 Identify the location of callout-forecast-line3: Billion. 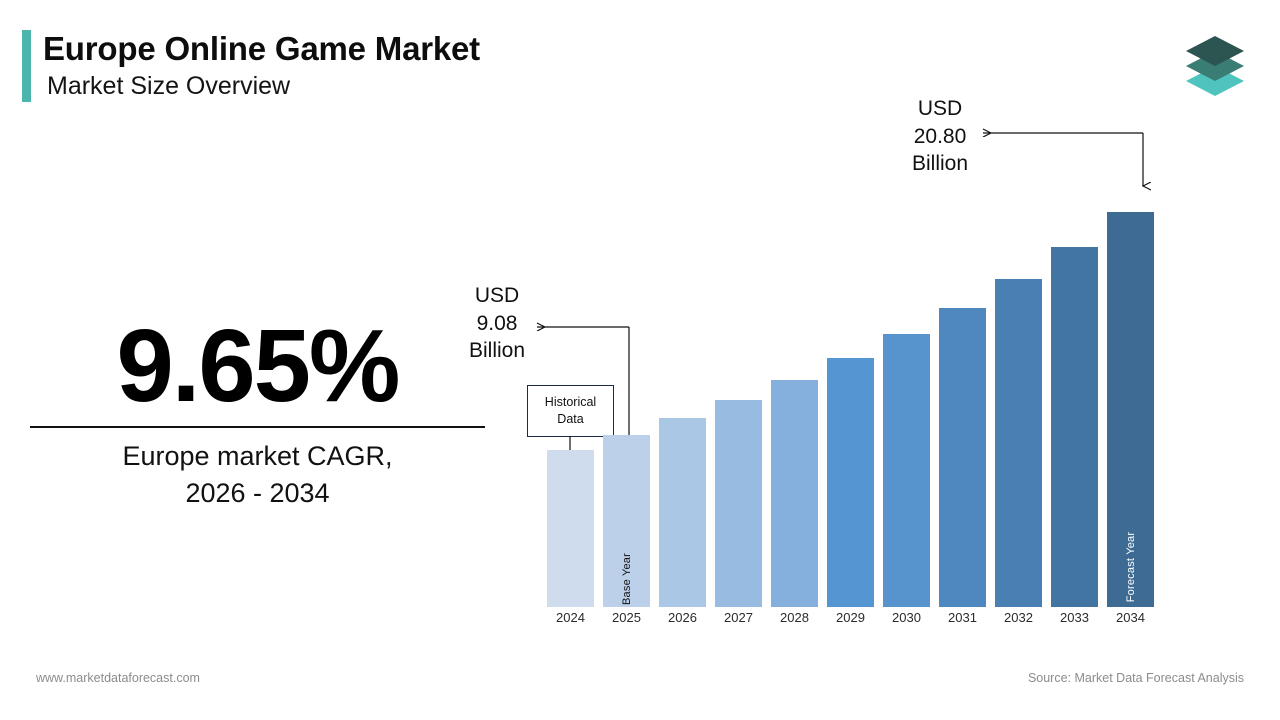
(940, 164).